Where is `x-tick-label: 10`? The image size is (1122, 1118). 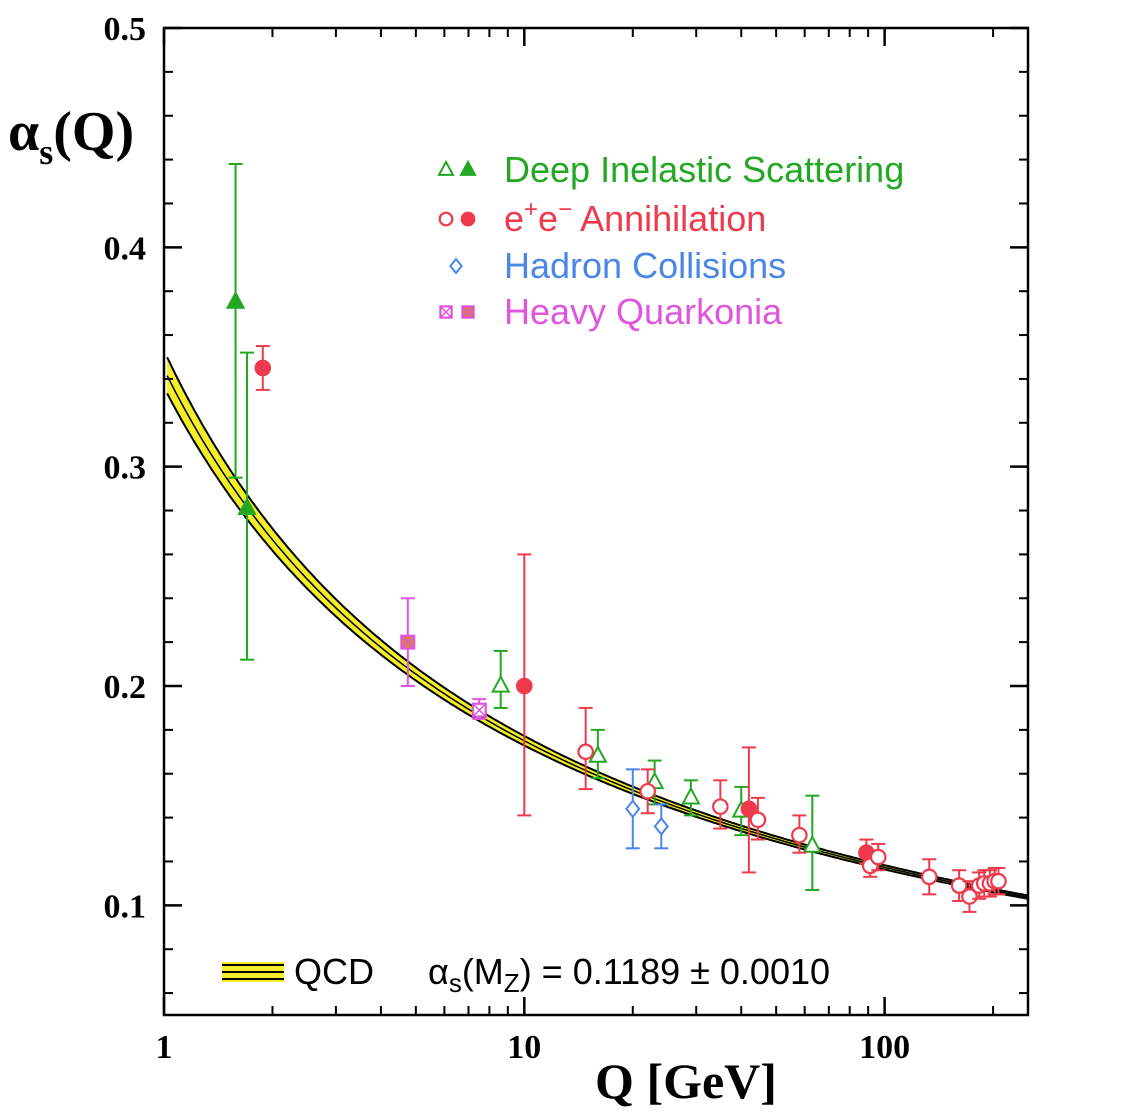 x-tick-label: 10 is located at coordinates (524, 1047).